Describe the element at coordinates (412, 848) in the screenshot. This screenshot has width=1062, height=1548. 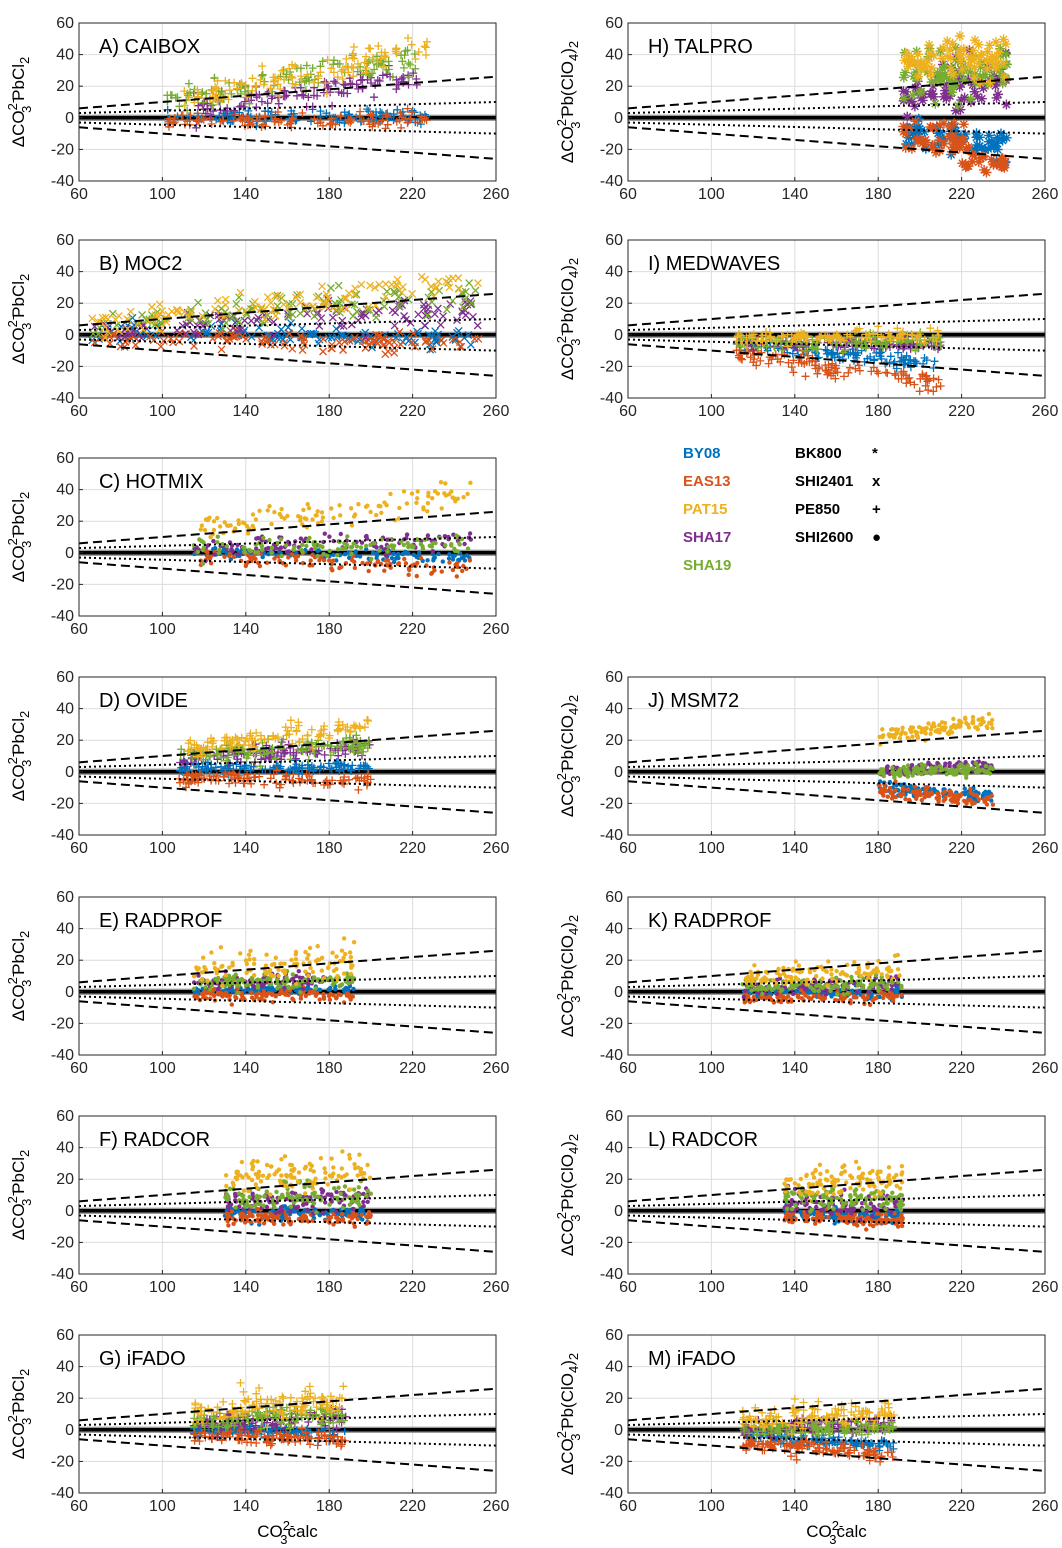
I see `x-tick-label: 220` at that location.